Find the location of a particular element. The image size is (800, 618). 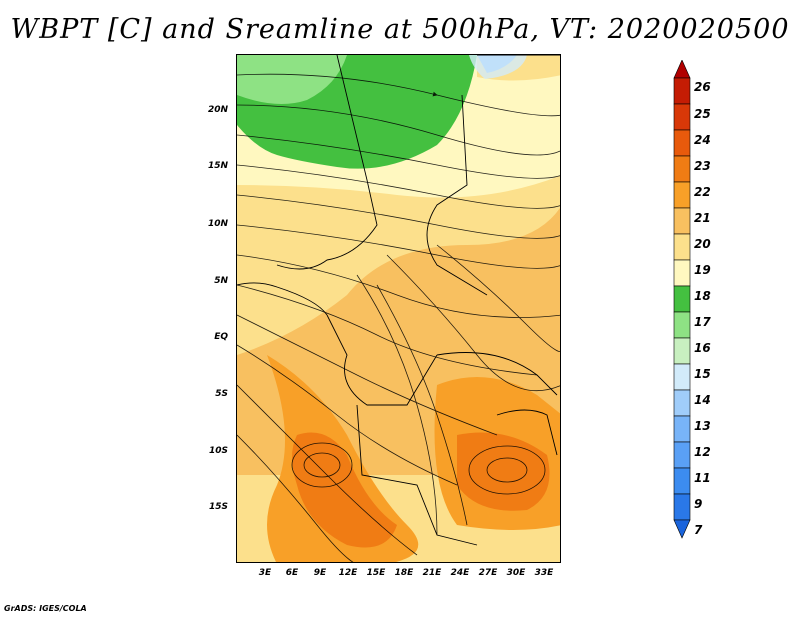

lon-label-6e: 6E is located at coordinates (292, 573).